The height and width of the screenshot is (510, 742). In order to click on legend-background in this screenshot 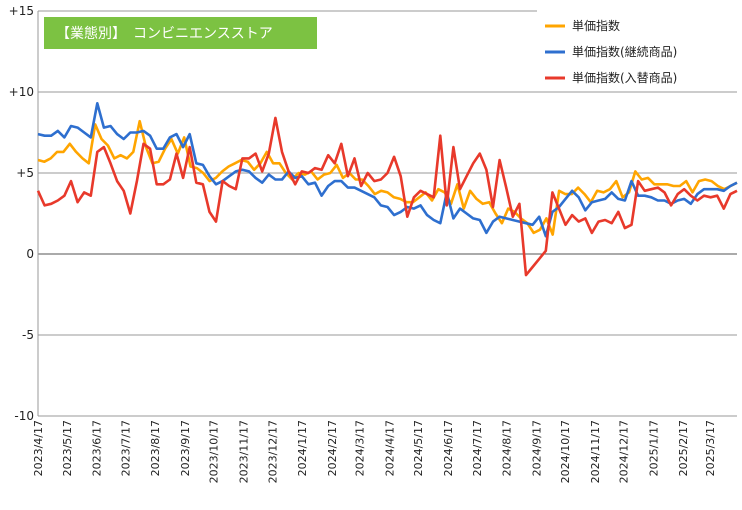, I will do `click(639, 49)`.